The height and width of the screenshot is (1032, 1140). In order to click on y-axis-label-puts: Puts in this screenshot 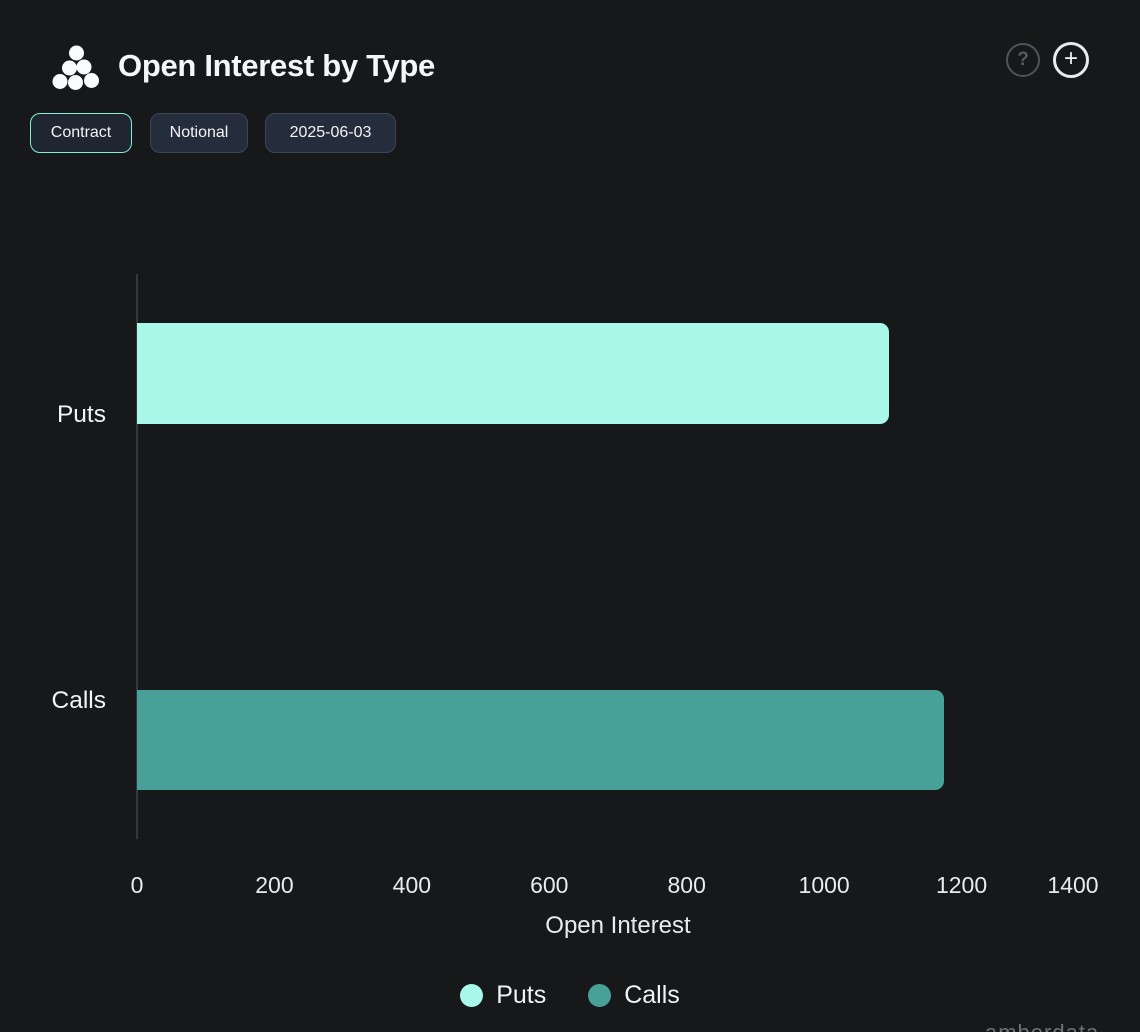, I will do `click(81, 414)`.